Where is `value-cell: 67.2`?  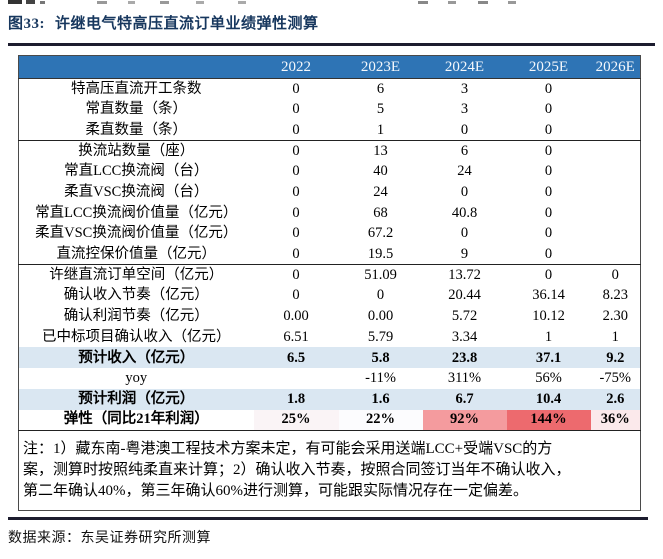 value-cell: 67.2 is located at coordinates (380, 233).